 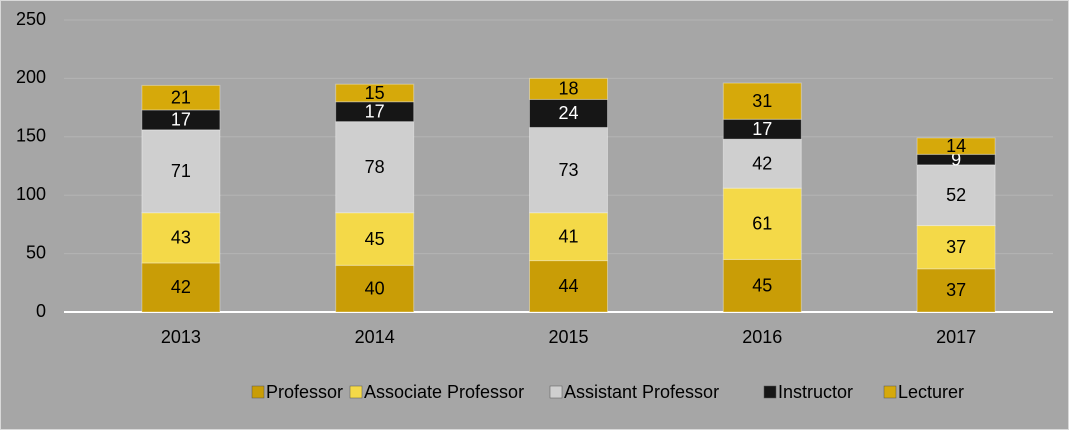 I want to click on legend-label: Associate Professor, so click(x=444, y=392).